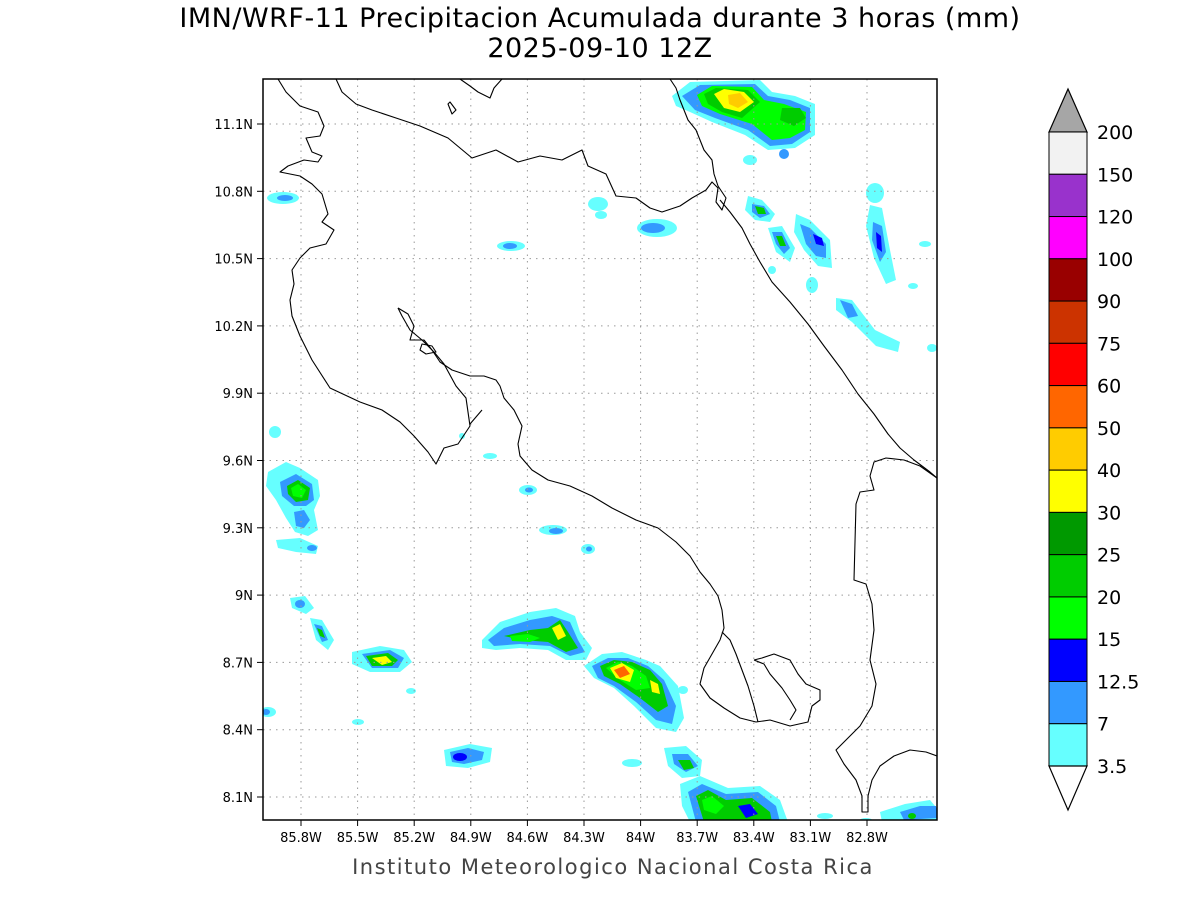 The image size is (1200, 900). What do you see at coordinates (641, 838) in the screenshot?
I see `lon-tick-label: 84W` at bounding box center [641, 838].